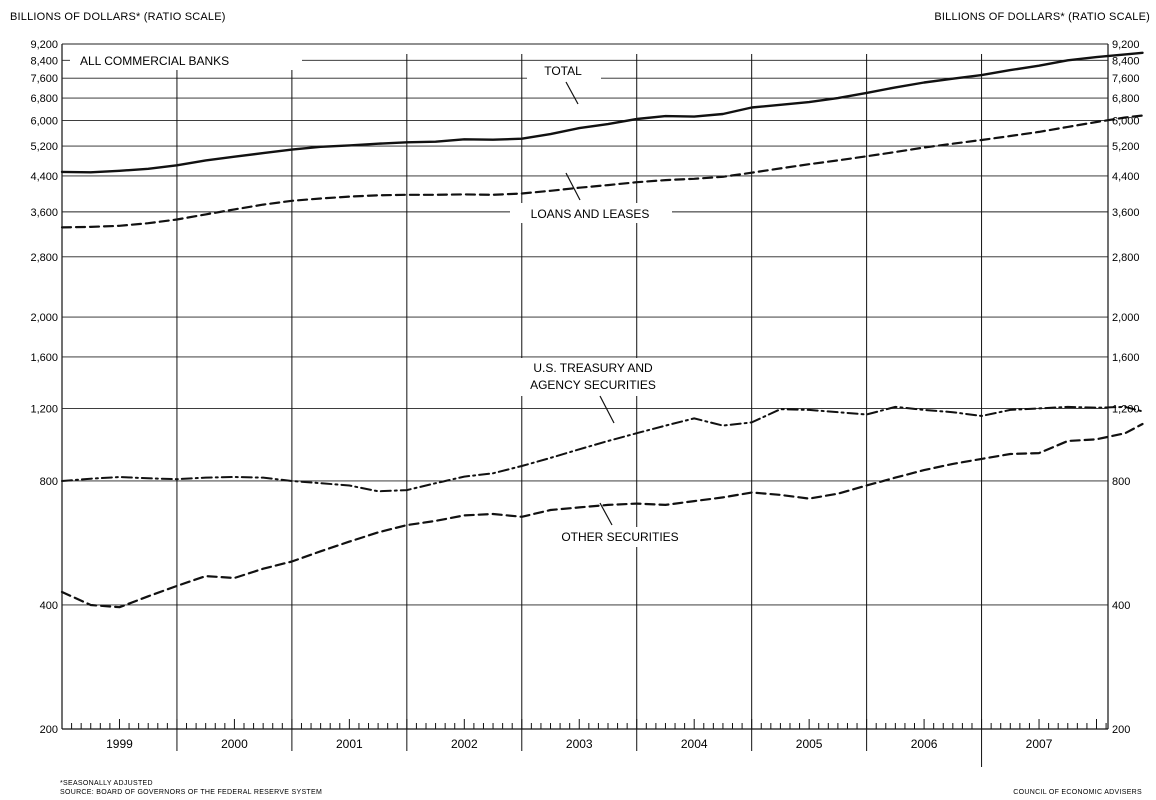  What do you see at coordinates (594, 377) in the screenshot?
I see `treasury-label-background` at bounding box center [594, 377].